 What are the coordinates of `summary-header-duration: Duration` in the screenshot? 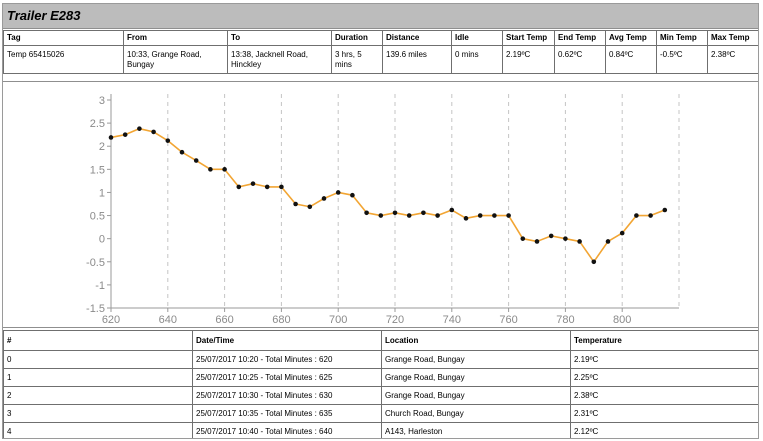 It's located at (357, 38).